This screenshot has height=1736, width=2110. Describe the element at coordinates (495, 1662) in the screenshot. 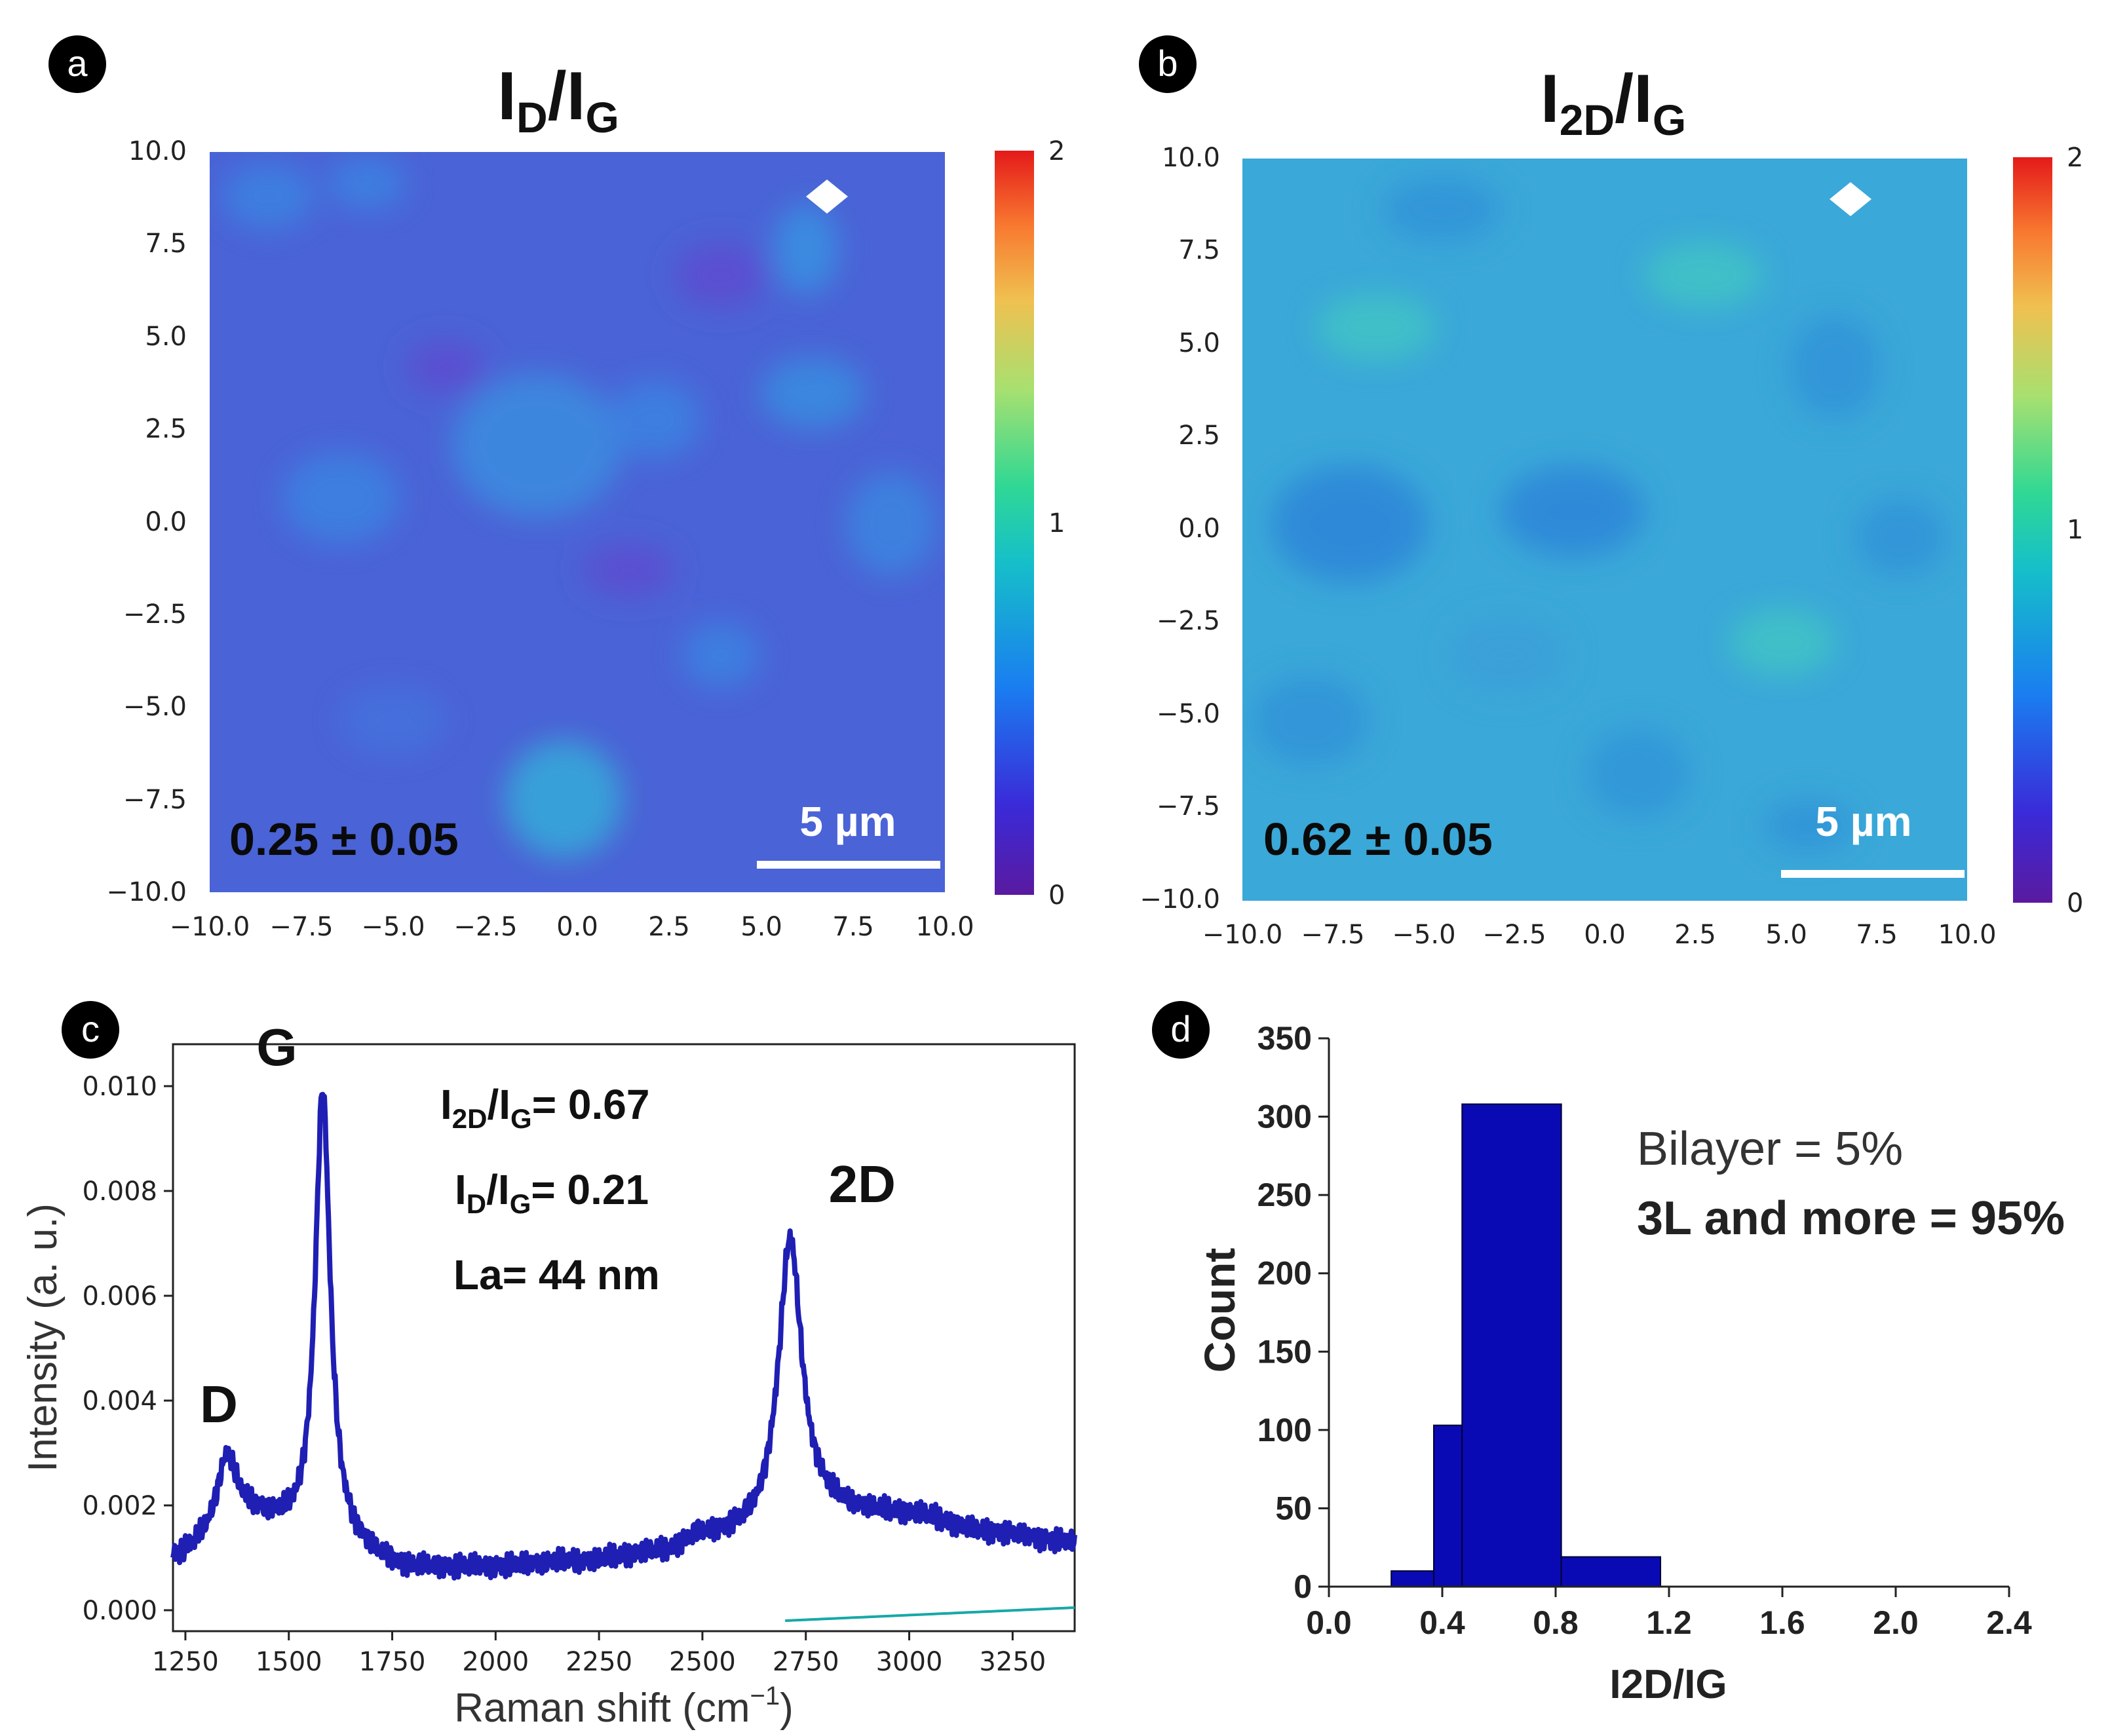

I see `xtick-c: 2000` at that location.